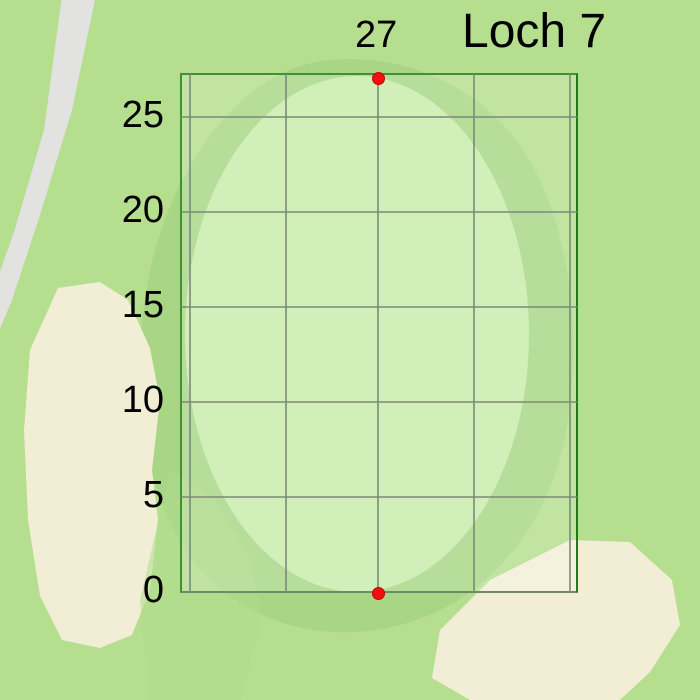 This screenshot has height=700, width=700. Describe the element at coordinates (534, 31) in the screenshot. I see `hole-title: Loch 7` at that location.